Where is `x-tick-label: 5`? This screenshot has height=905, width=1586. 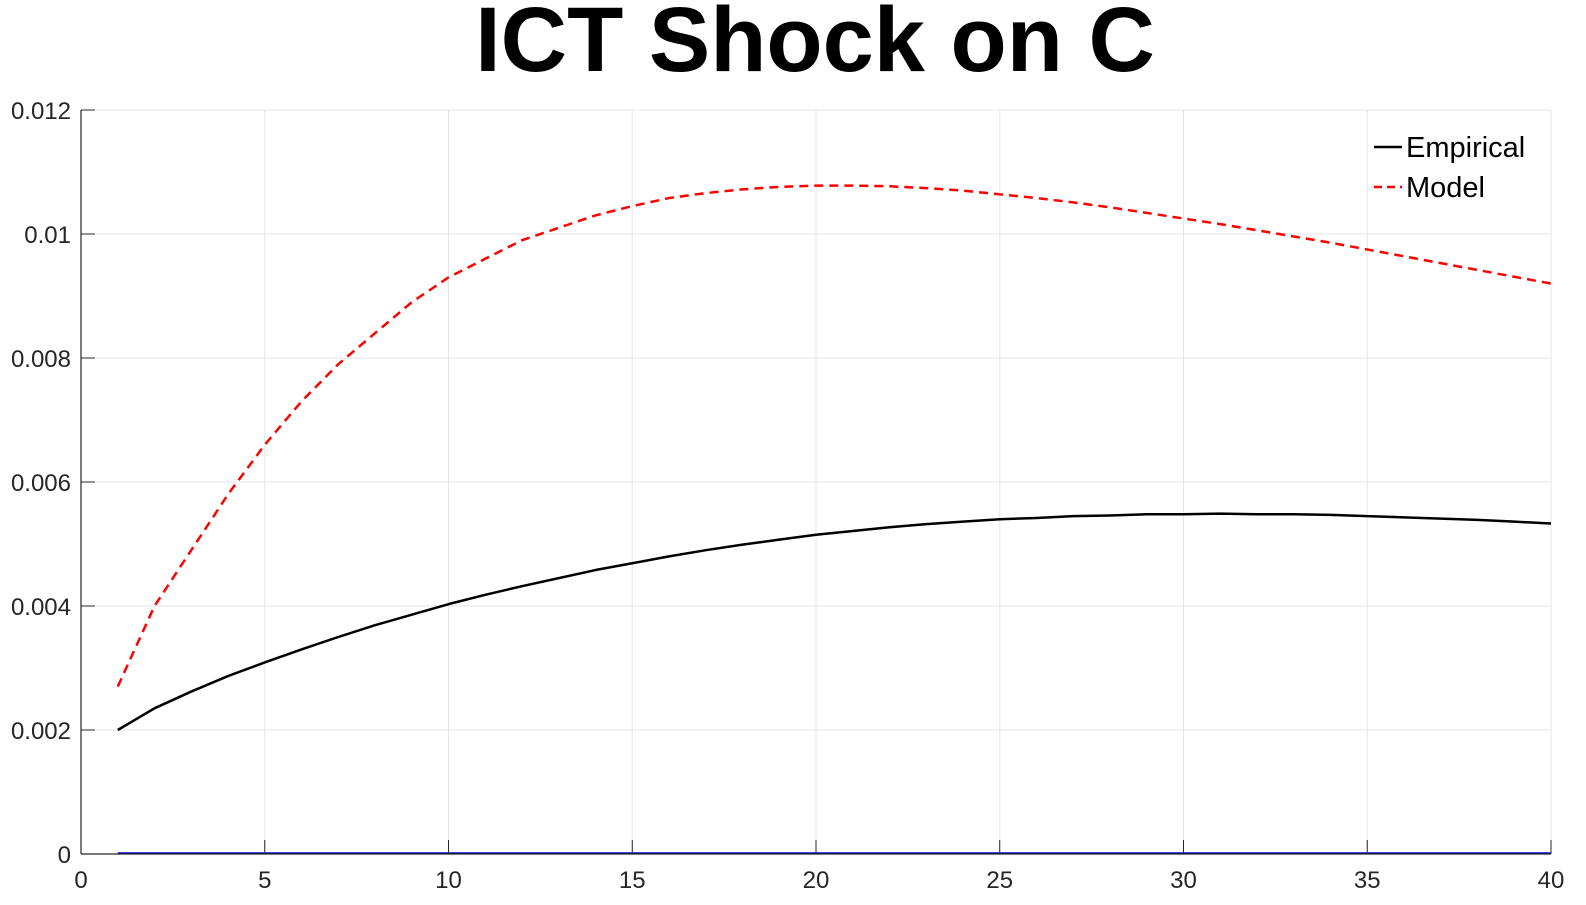 x-tick-label: 5 is located at coordinates (264, 880).